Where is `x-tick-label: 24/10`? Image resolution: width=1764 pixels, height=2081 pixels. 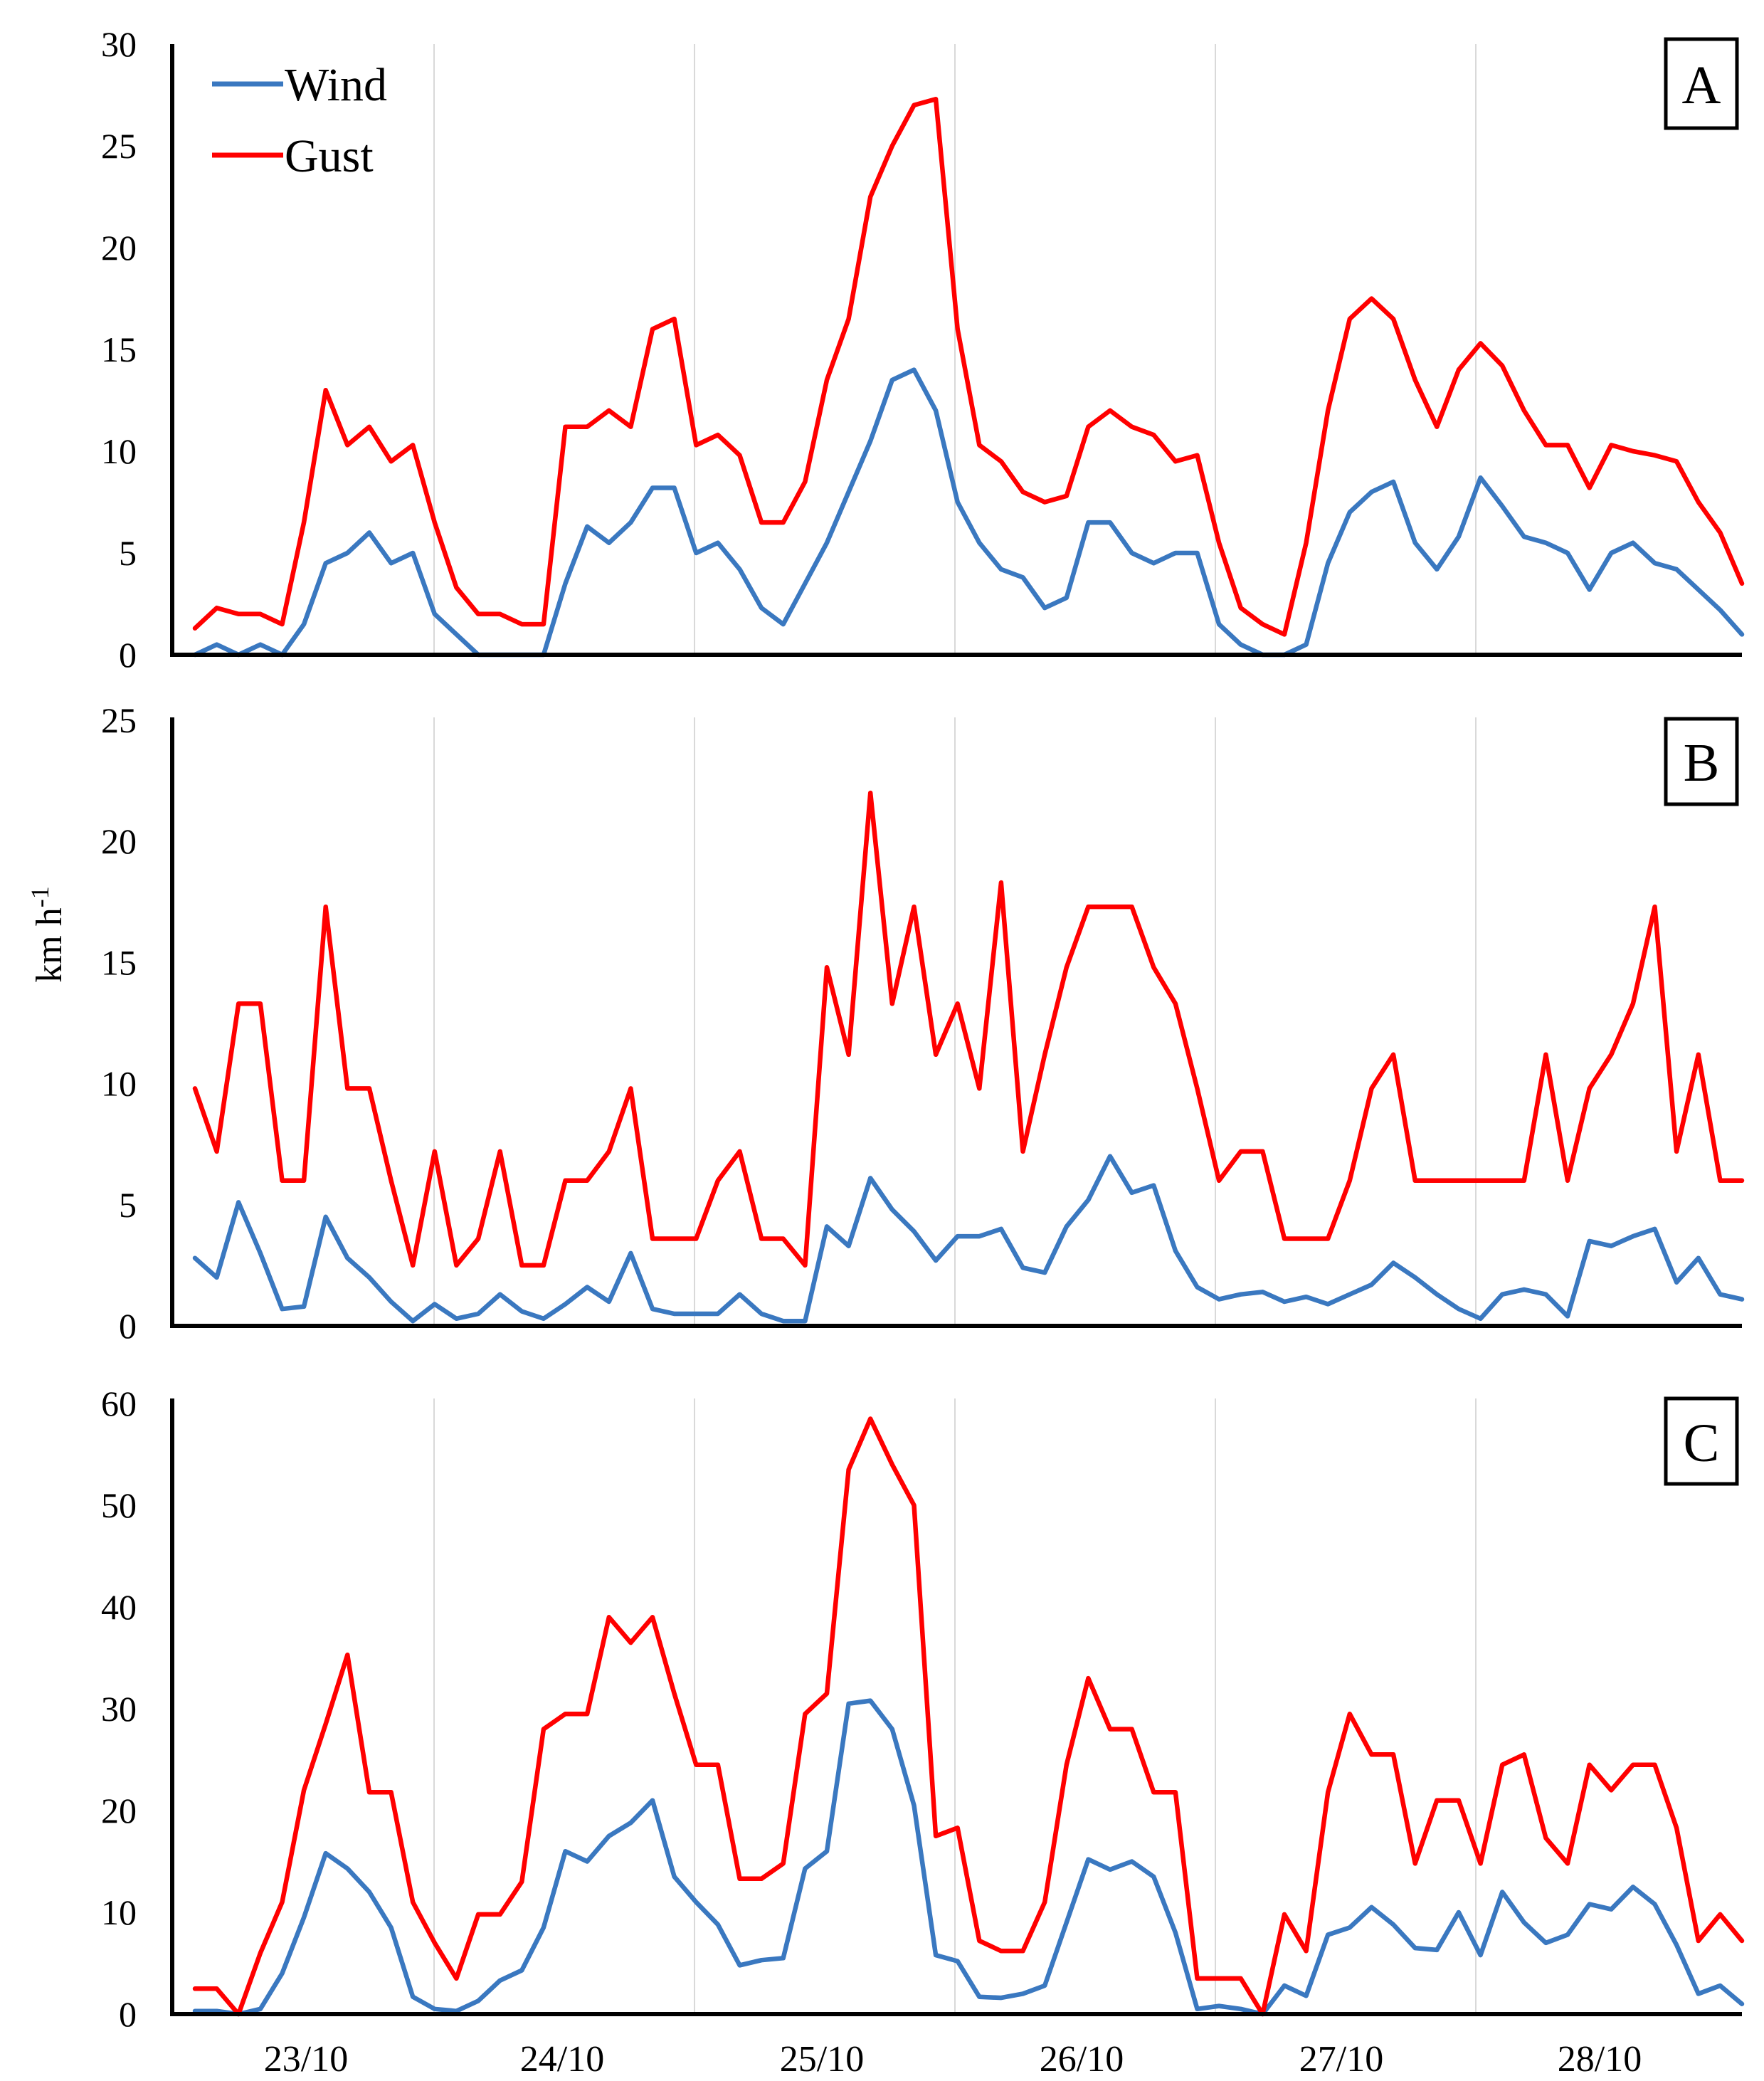 x-tick-label: 24/10 is located at coordinates (562, 2059).